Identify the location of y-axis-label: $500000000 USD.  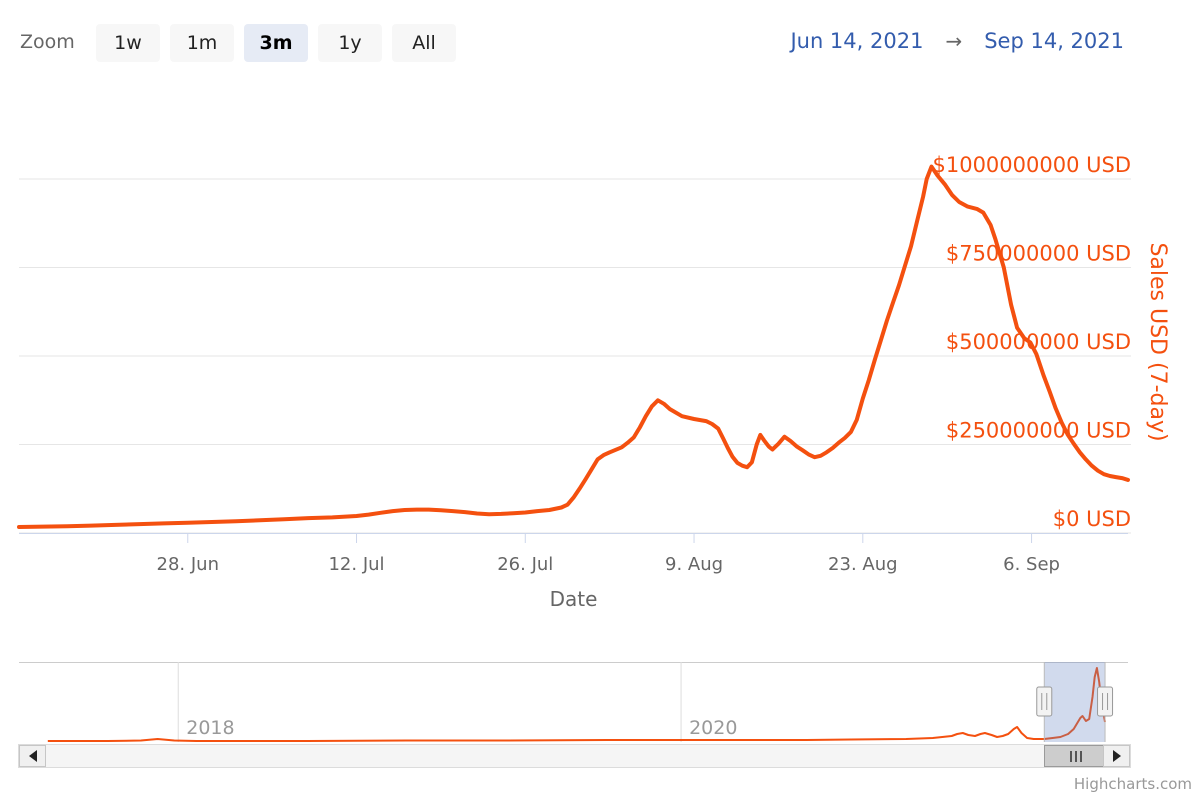
(1038, 342).